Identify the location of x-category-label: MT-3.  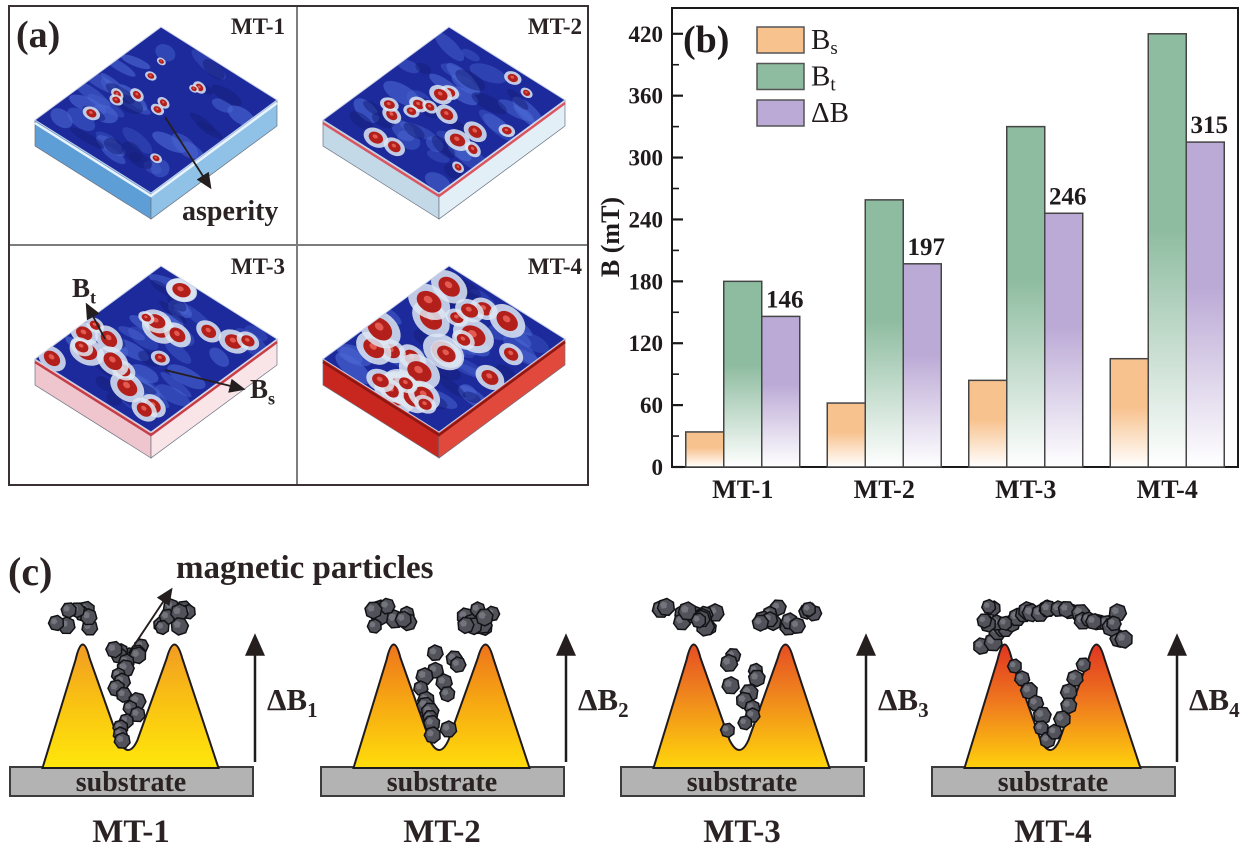
(1025, 489).